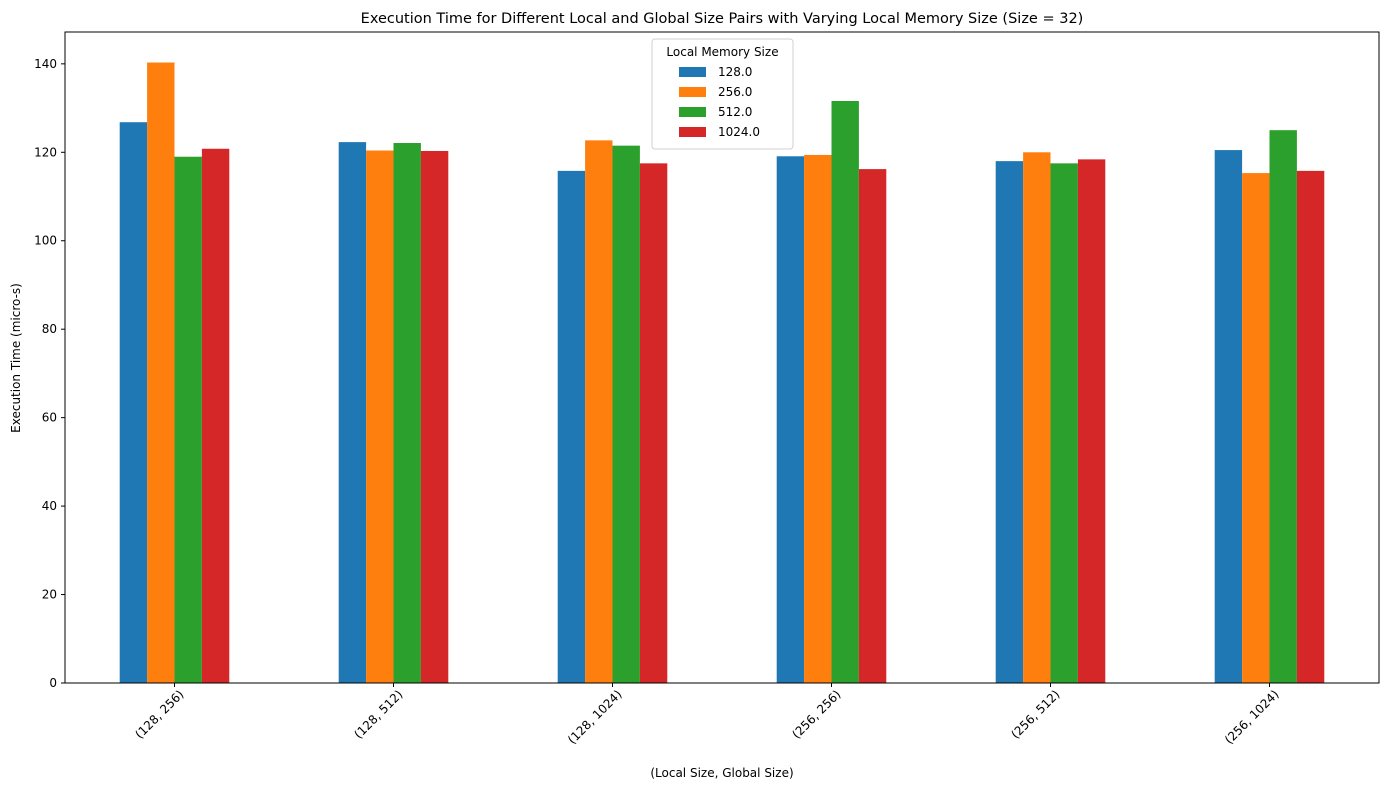 This screenshot has width=1389, height=790. I want to click on bar-512.0-1, so click(407, 413).